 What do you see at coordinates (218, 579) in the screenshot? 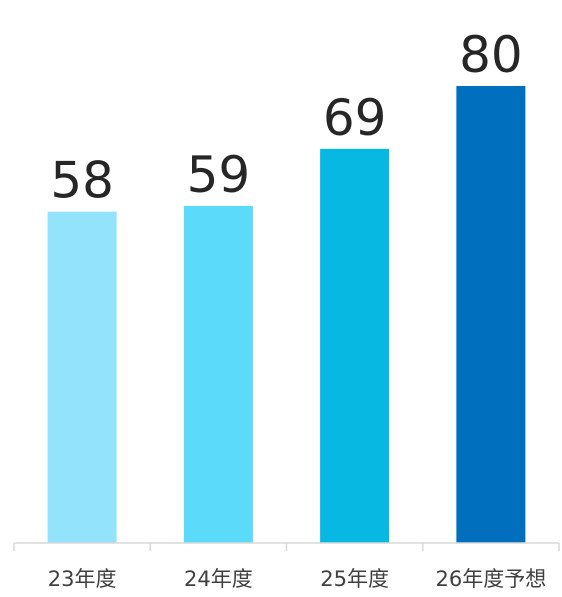
I see `category-label: 24年度` at bounding box center [218, 579].